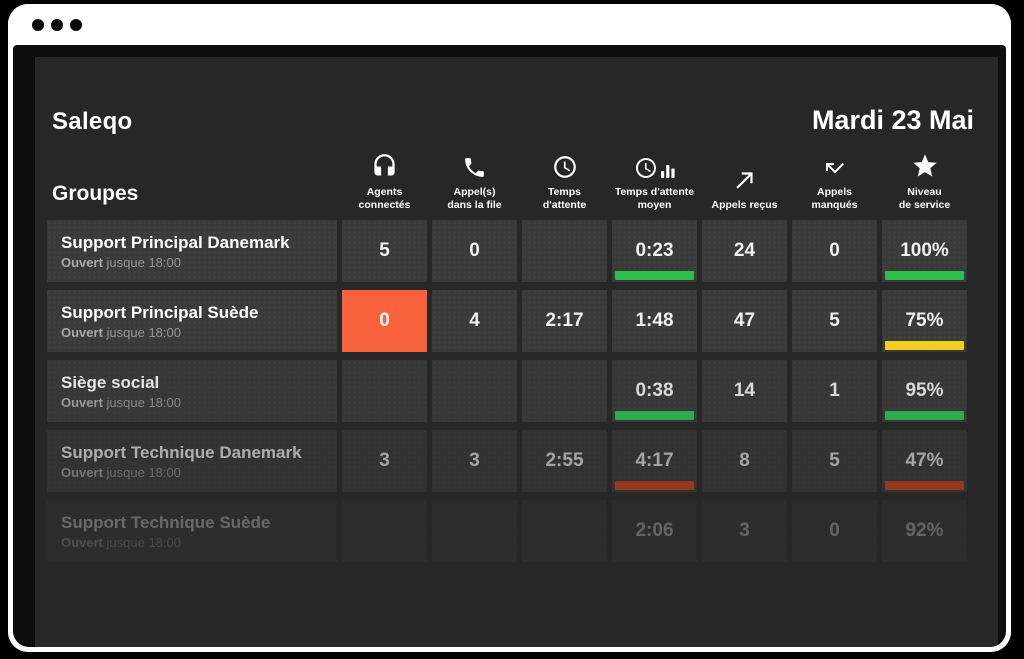 The width and height of the screenshot is (1024, 659). I want to click on group-name: Support Principal Danemark, so click(175, 243).